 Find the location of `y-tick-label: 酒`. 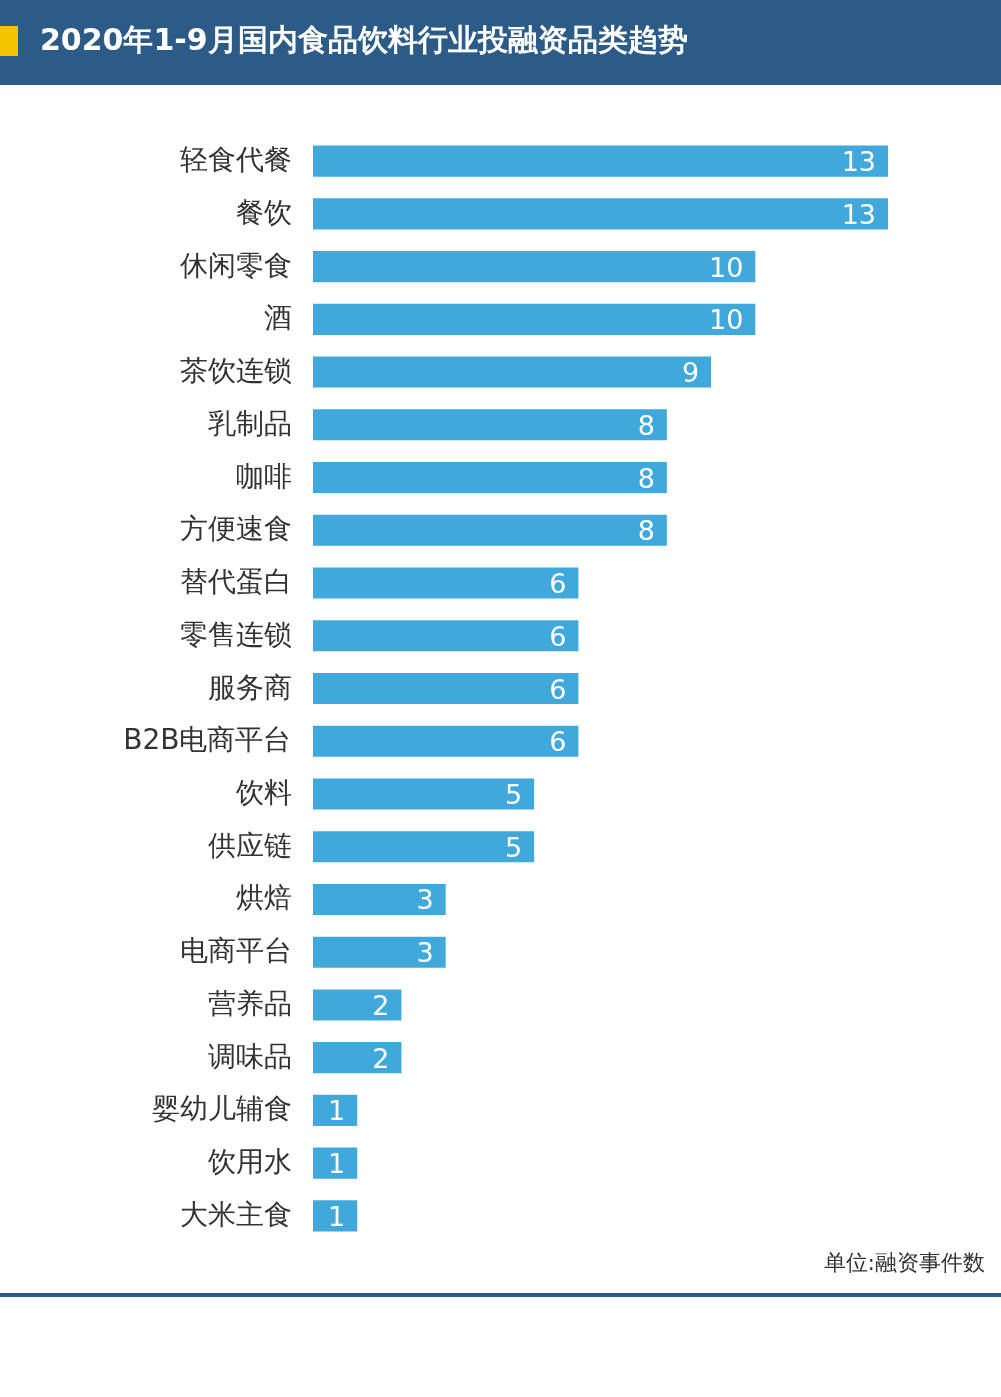

y-tick-label: 酒 is located at coordinates (277, 318).